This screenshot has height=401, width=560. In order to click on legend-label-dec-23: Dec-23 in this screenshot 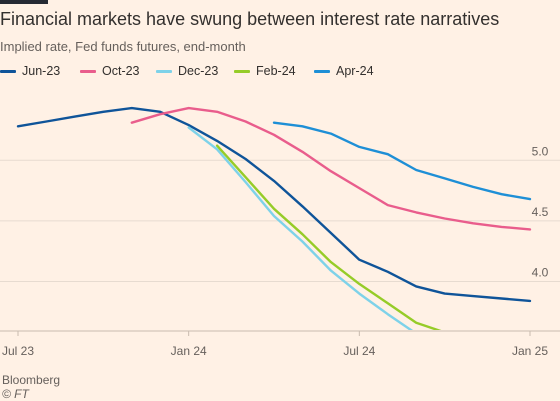, I will do `click(198, 71)`.